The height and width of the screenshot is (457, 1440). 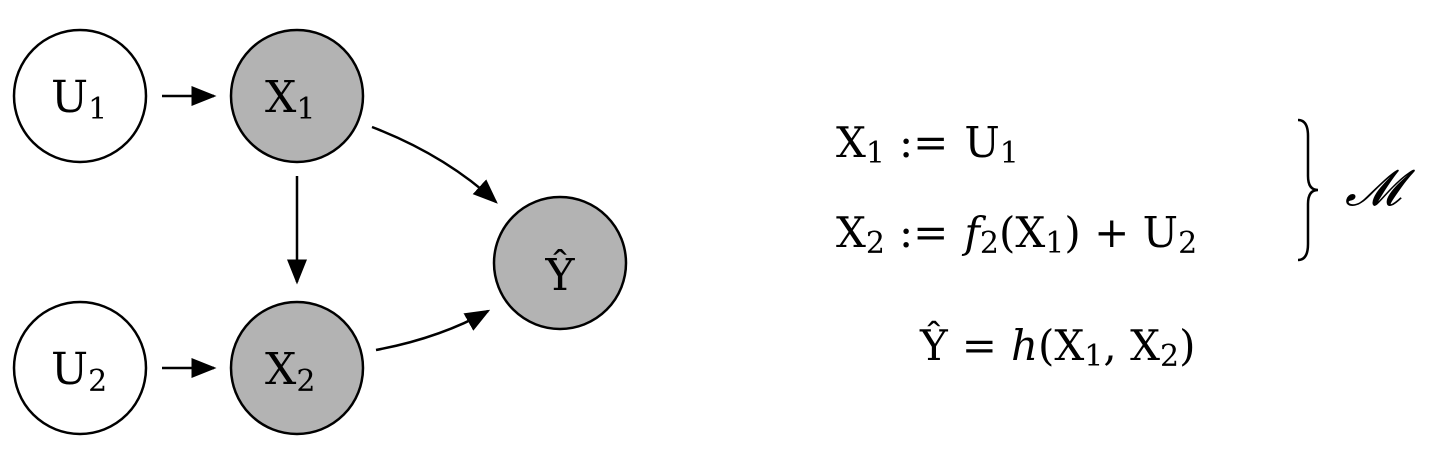 I want to click on node-x1-sub: 1, so click(x=305, y=109).